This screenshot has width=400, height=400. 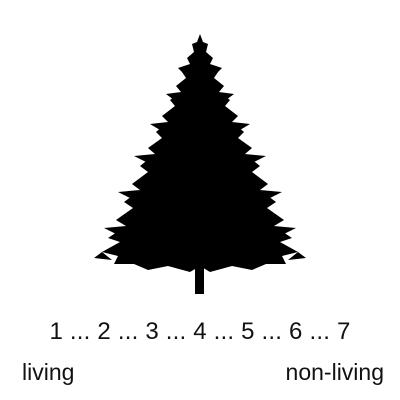 What do you see at coordinates (334, 372) in the screenshot?
I see `scale-anchor-non-living: non-living` at bounding box center [334, 372].